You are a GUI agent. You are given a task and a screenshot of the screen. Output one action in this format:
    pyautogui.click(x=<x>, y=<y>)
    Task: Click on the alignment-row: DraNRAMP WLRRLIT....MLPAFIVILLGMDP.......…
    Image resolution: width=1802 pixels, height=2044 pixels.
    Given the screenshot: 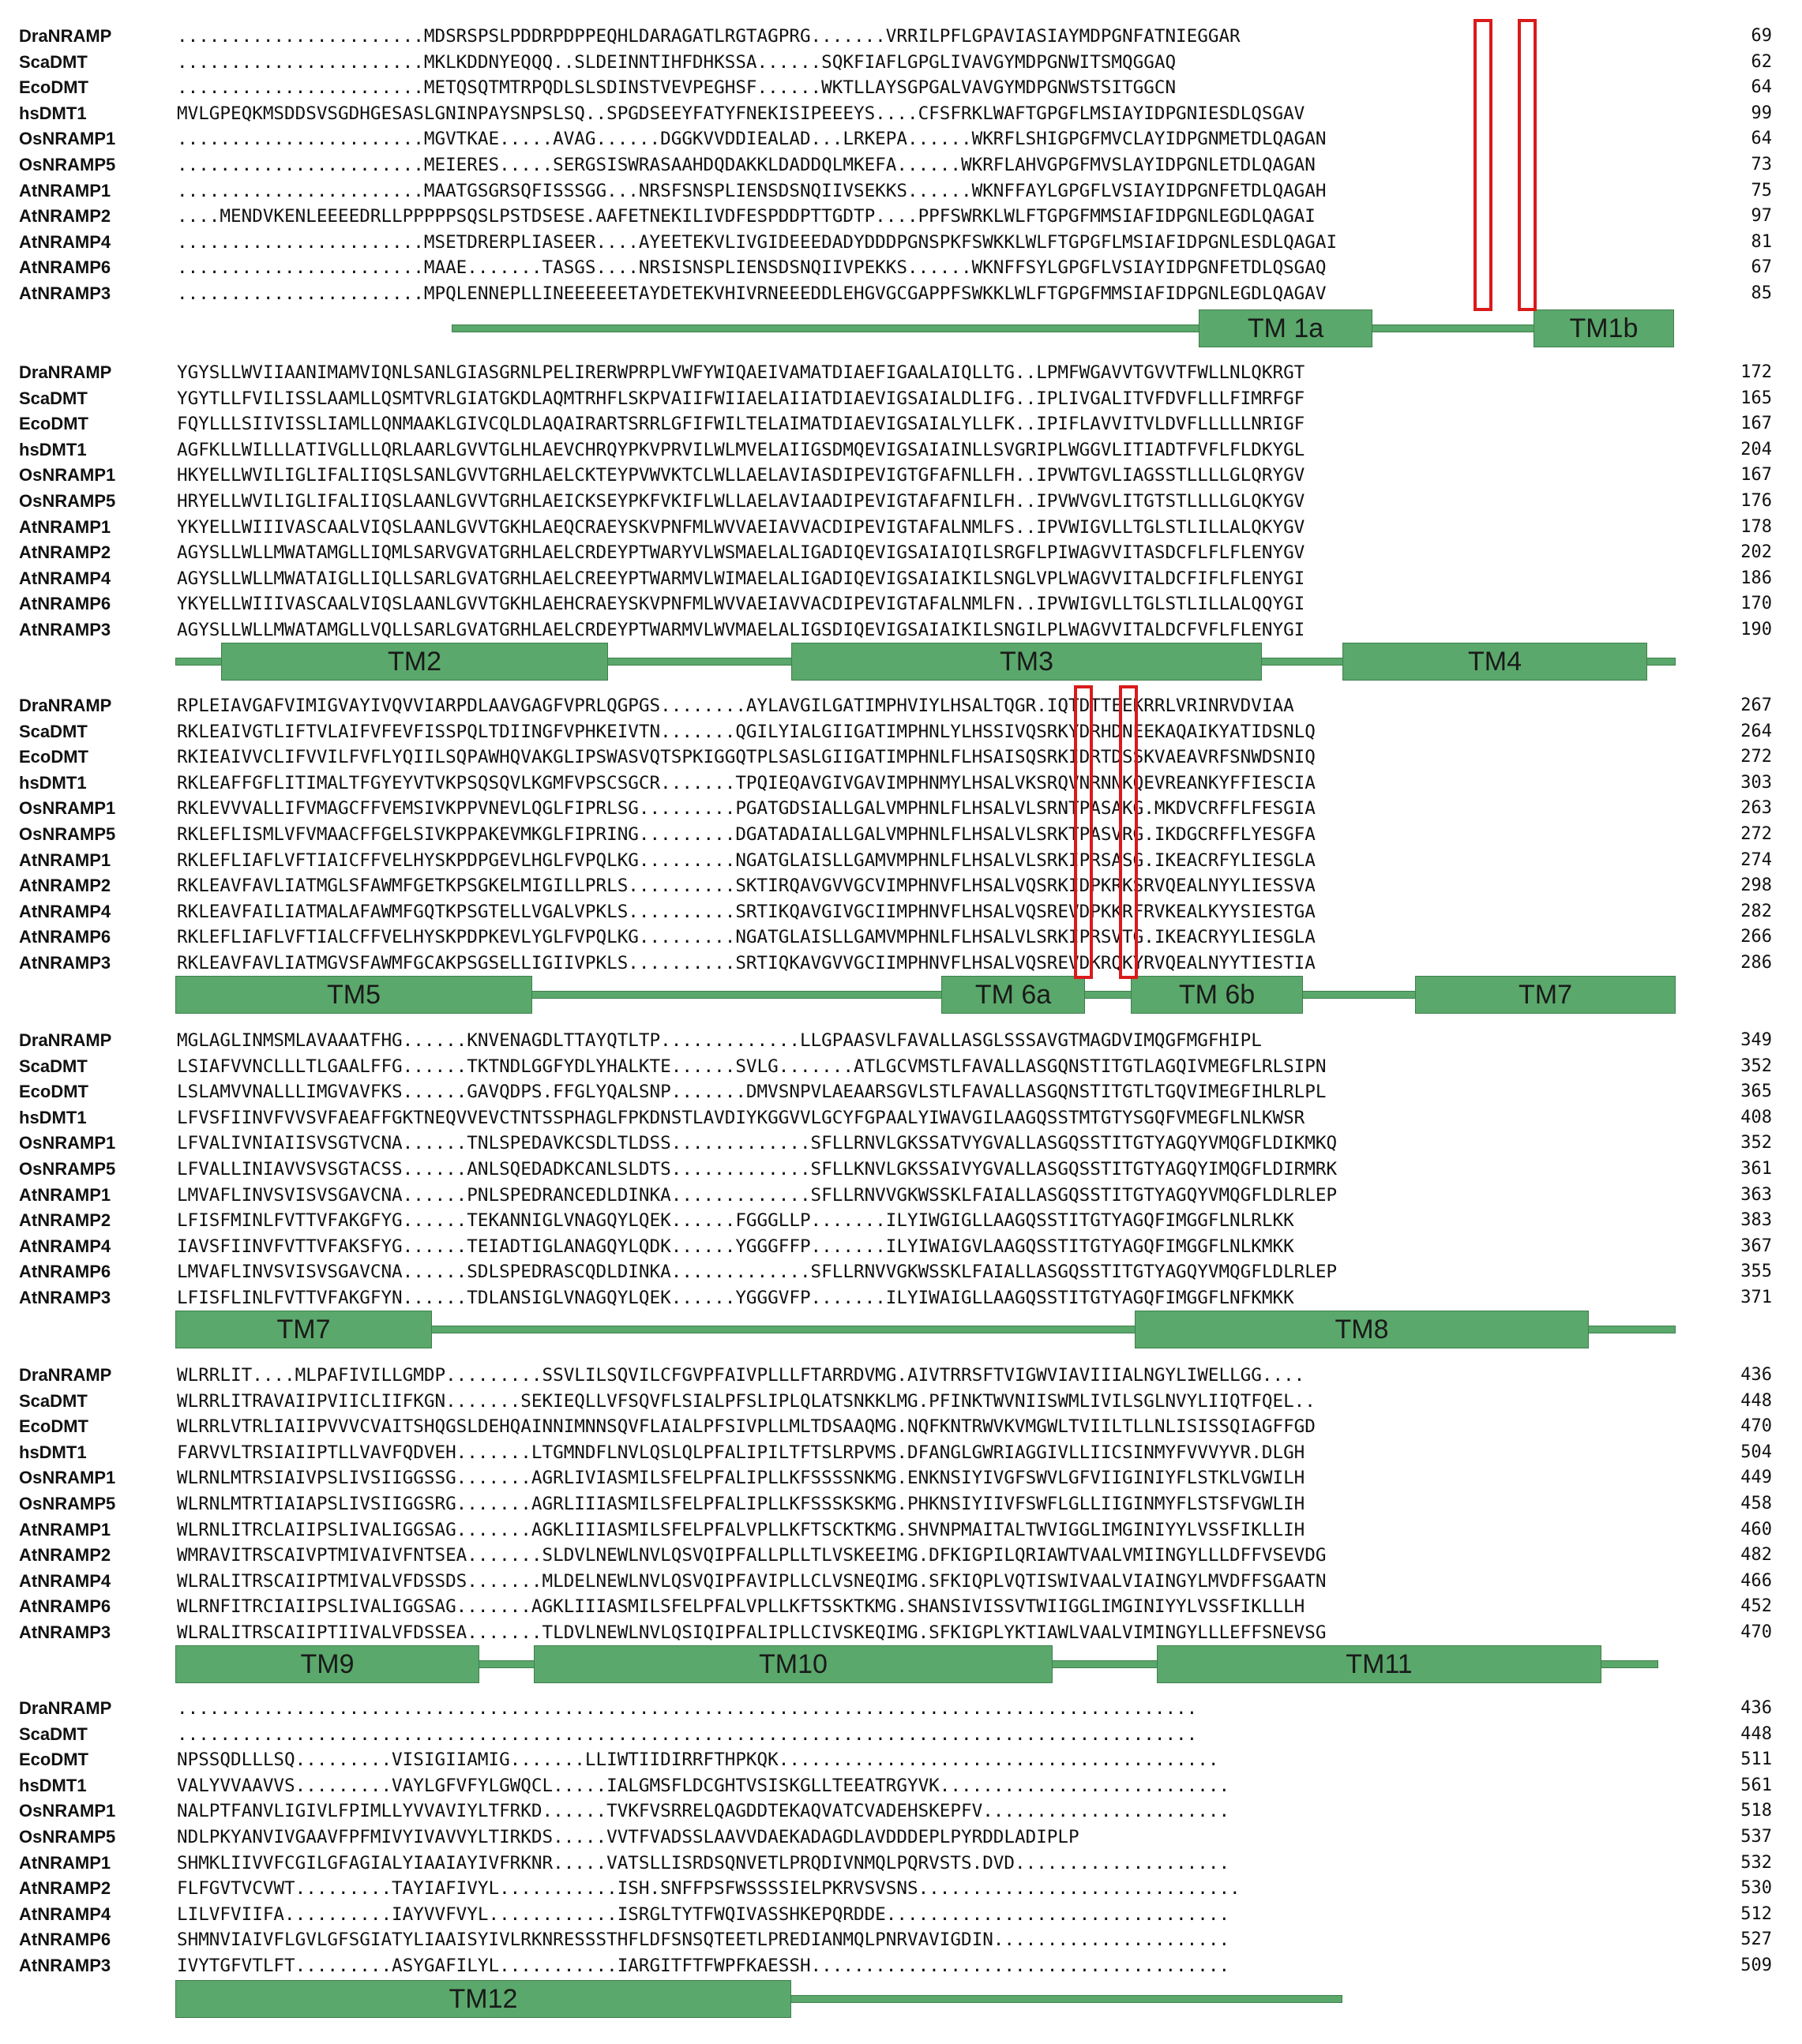 What is the action you would take?
    pyautogui.click(x=901, y=1375)
    